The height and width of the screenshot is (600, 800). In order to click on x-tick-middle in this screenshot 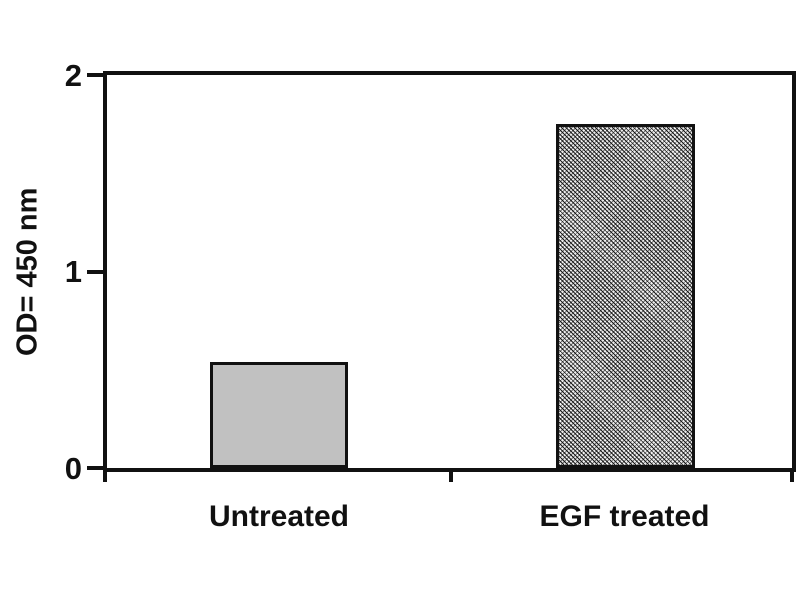, I will do `click(451, 475)`.